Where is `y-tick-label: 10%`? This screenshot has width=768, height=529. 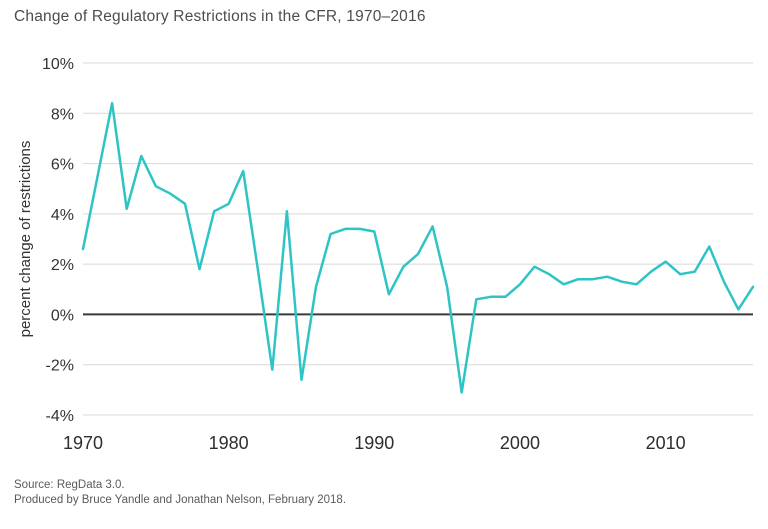
y-tick-label: 10% is located at coordinates (58, 64).